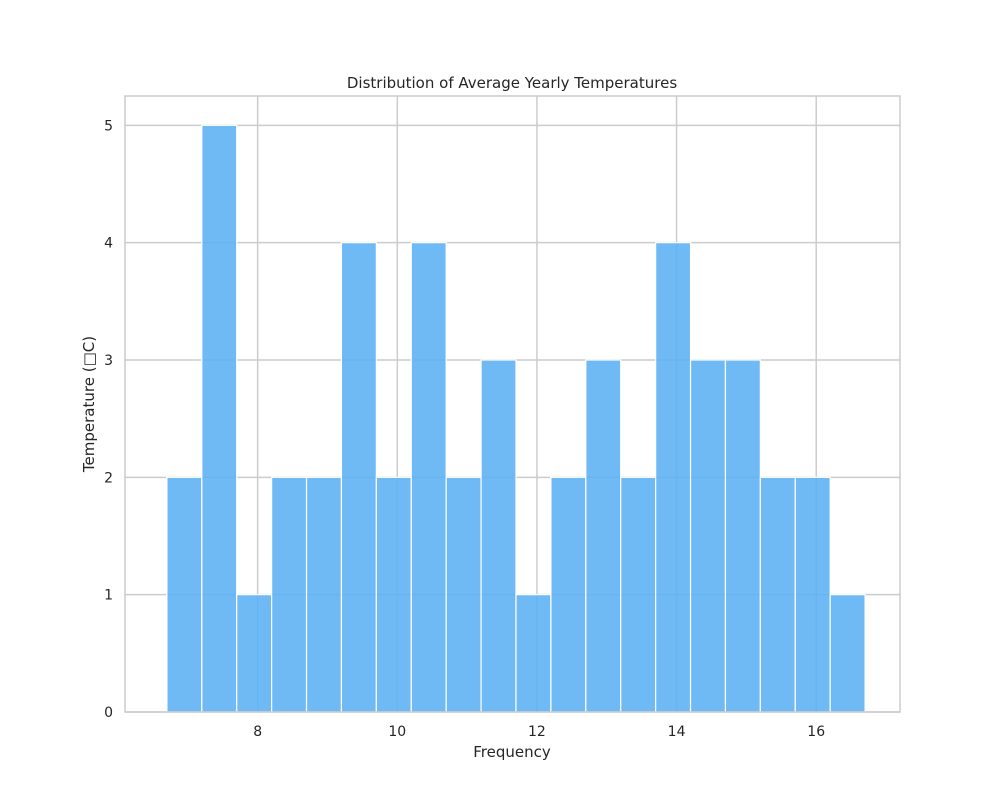 Image resolution: width=1000 pixels, height=800 pixels. I want to click on y-tick-label: 5, so click(108, 126).